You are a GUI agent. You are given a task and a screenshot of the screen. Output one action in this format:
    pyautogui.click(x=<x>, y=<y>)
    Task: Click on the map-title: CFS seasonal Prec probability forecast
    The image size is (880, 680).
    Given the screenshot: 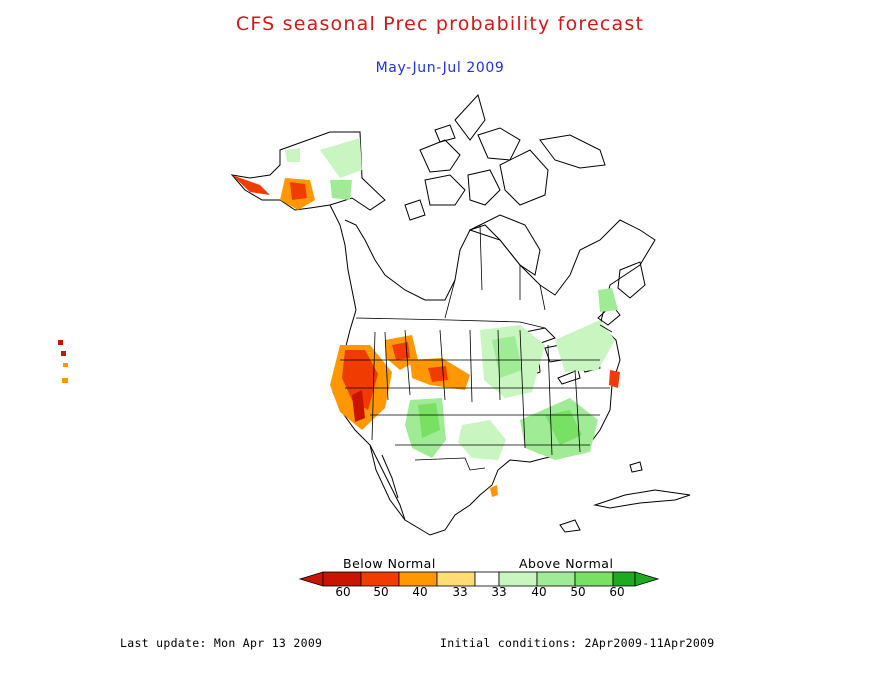 What is the action you would take?
    pyautogui.click(x=440, y=24)
    